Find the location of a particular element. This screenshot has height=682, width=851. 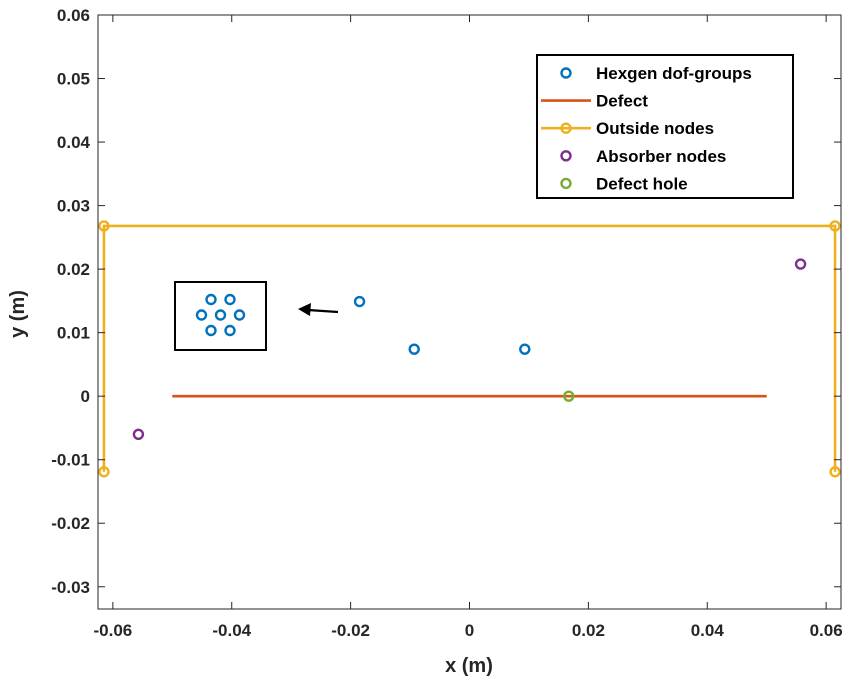

legend-marker-absorber-nodes is located at coordinates (566, 156).